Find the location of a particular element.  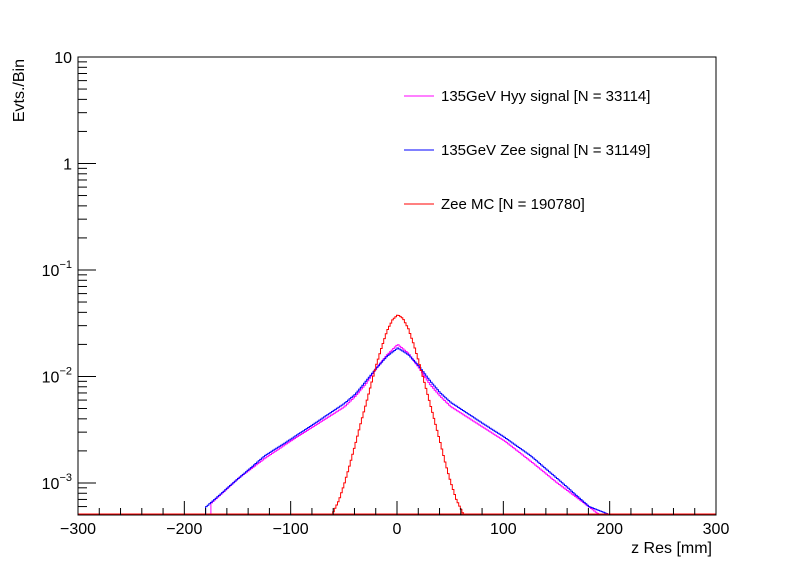

x-axis: −300 −200 −100 0 100 200 300 is located at coordinates (394, 519).